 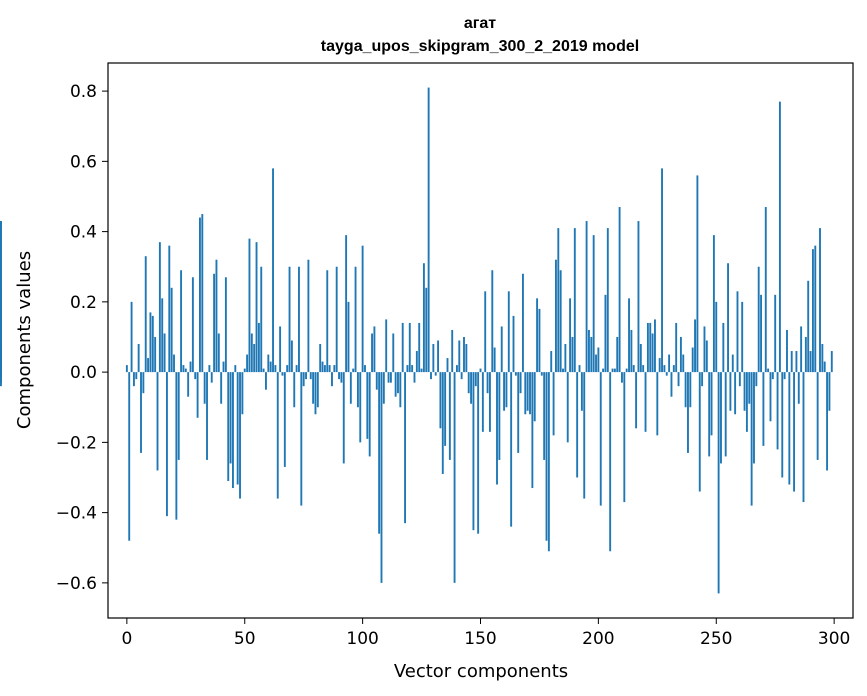 I want to click on y-axis-label: Components values, so click(x=24, y=340).